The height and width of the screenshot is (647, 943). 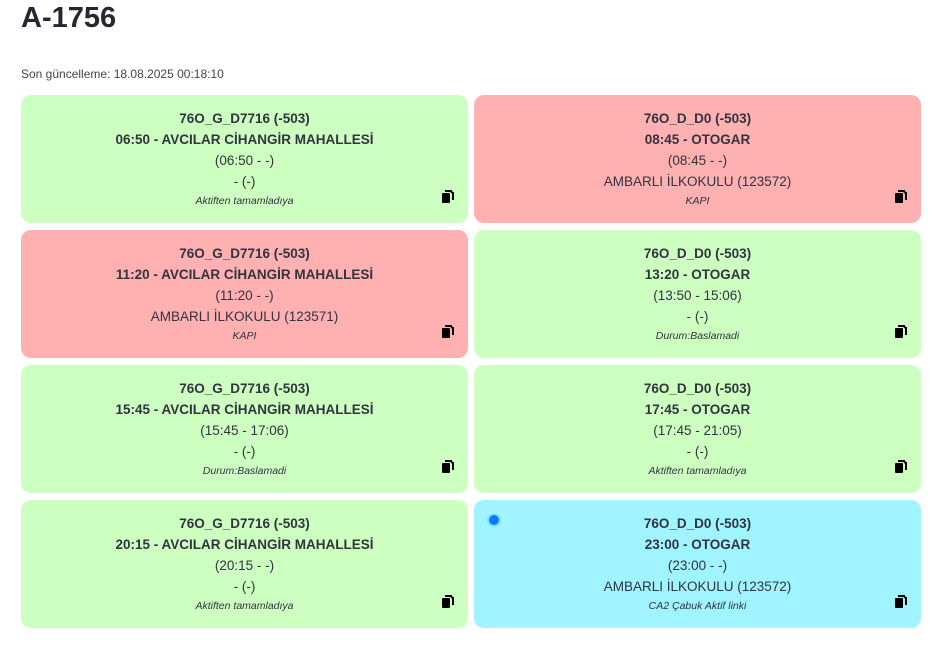 What do you see at coordinates (697, 409) in the screenshot?
I see `trip-title: 17:45 - OTOGAR` at bounding box center [697, 409].